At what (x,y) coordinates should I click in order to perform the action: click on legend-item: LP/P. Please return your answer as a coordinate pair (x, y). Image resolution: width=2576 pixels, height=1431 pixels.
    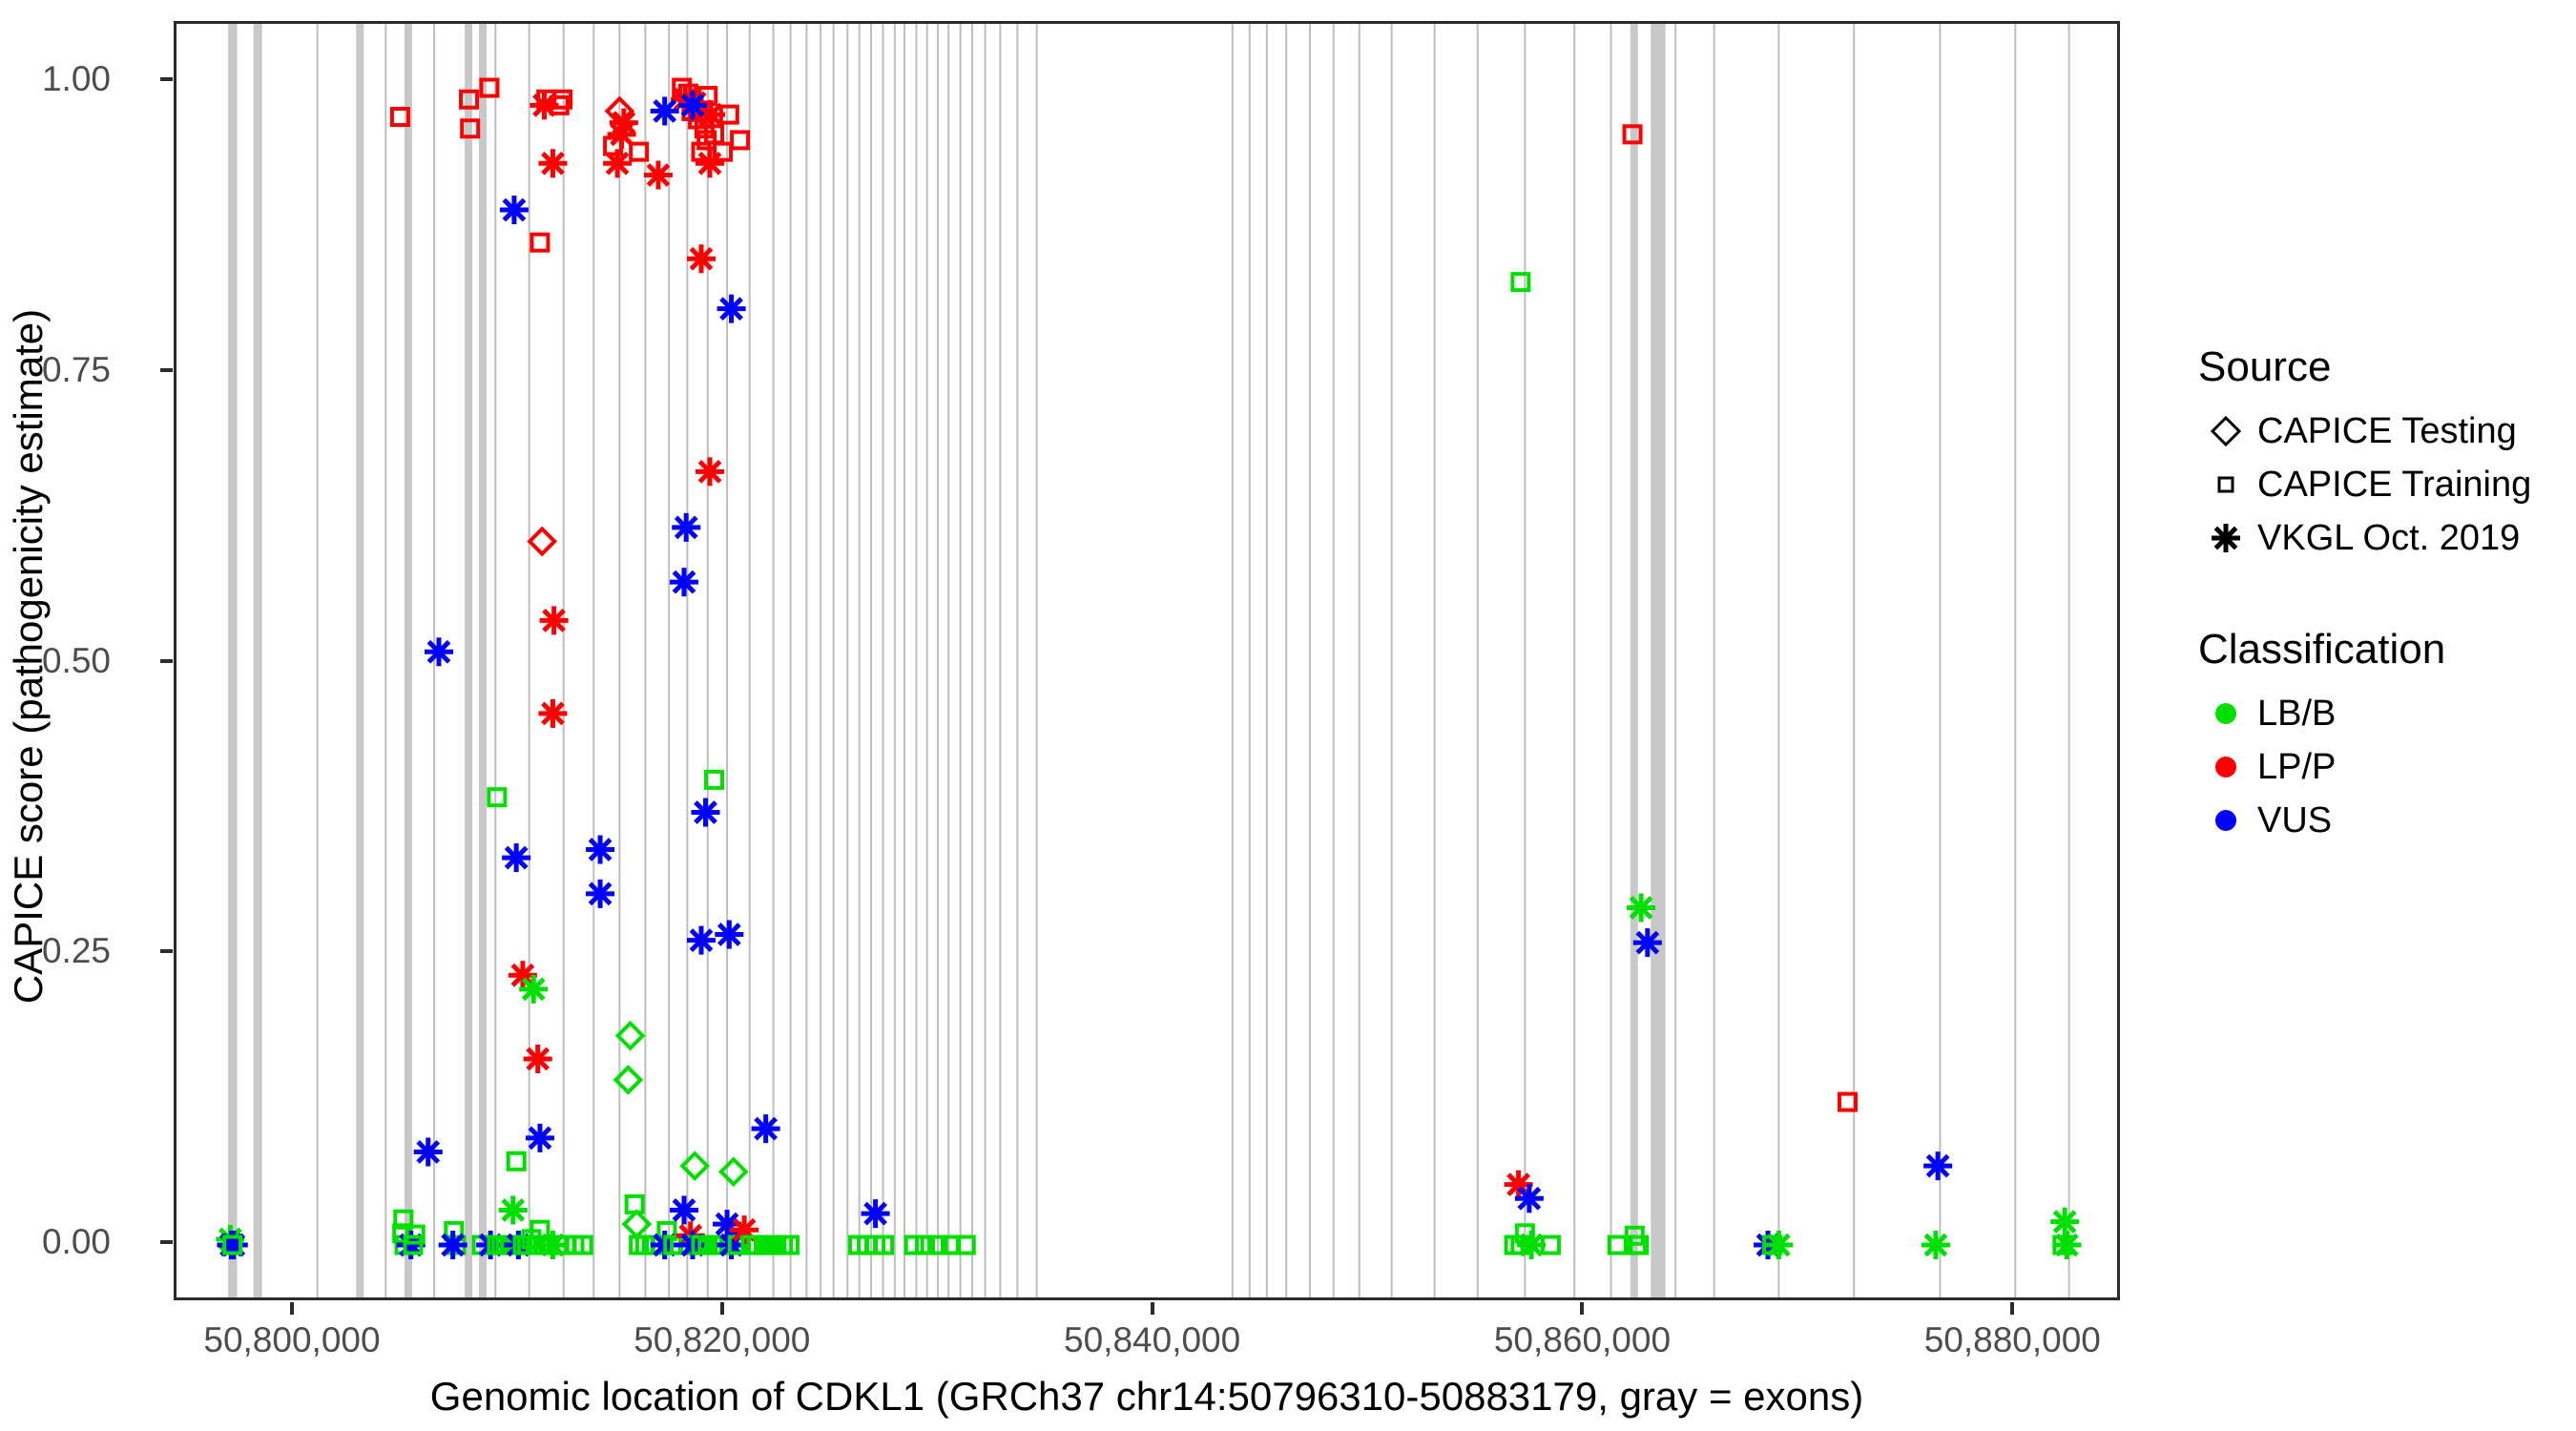
    Looking at the image, I should click on (2385, 767).